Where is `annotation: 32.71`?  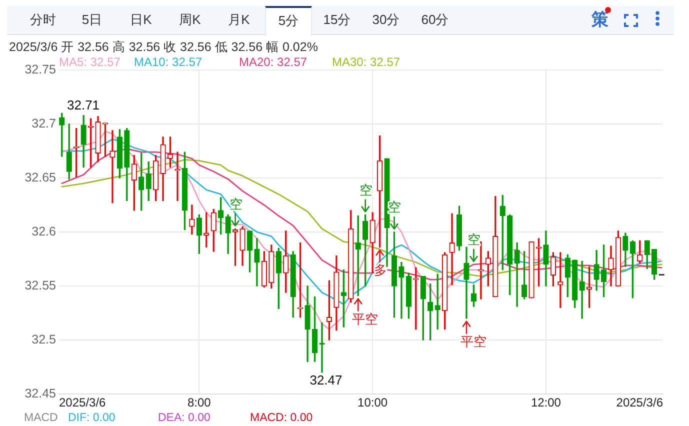
annotation: 32.71 is located at coordinates (83, 104).